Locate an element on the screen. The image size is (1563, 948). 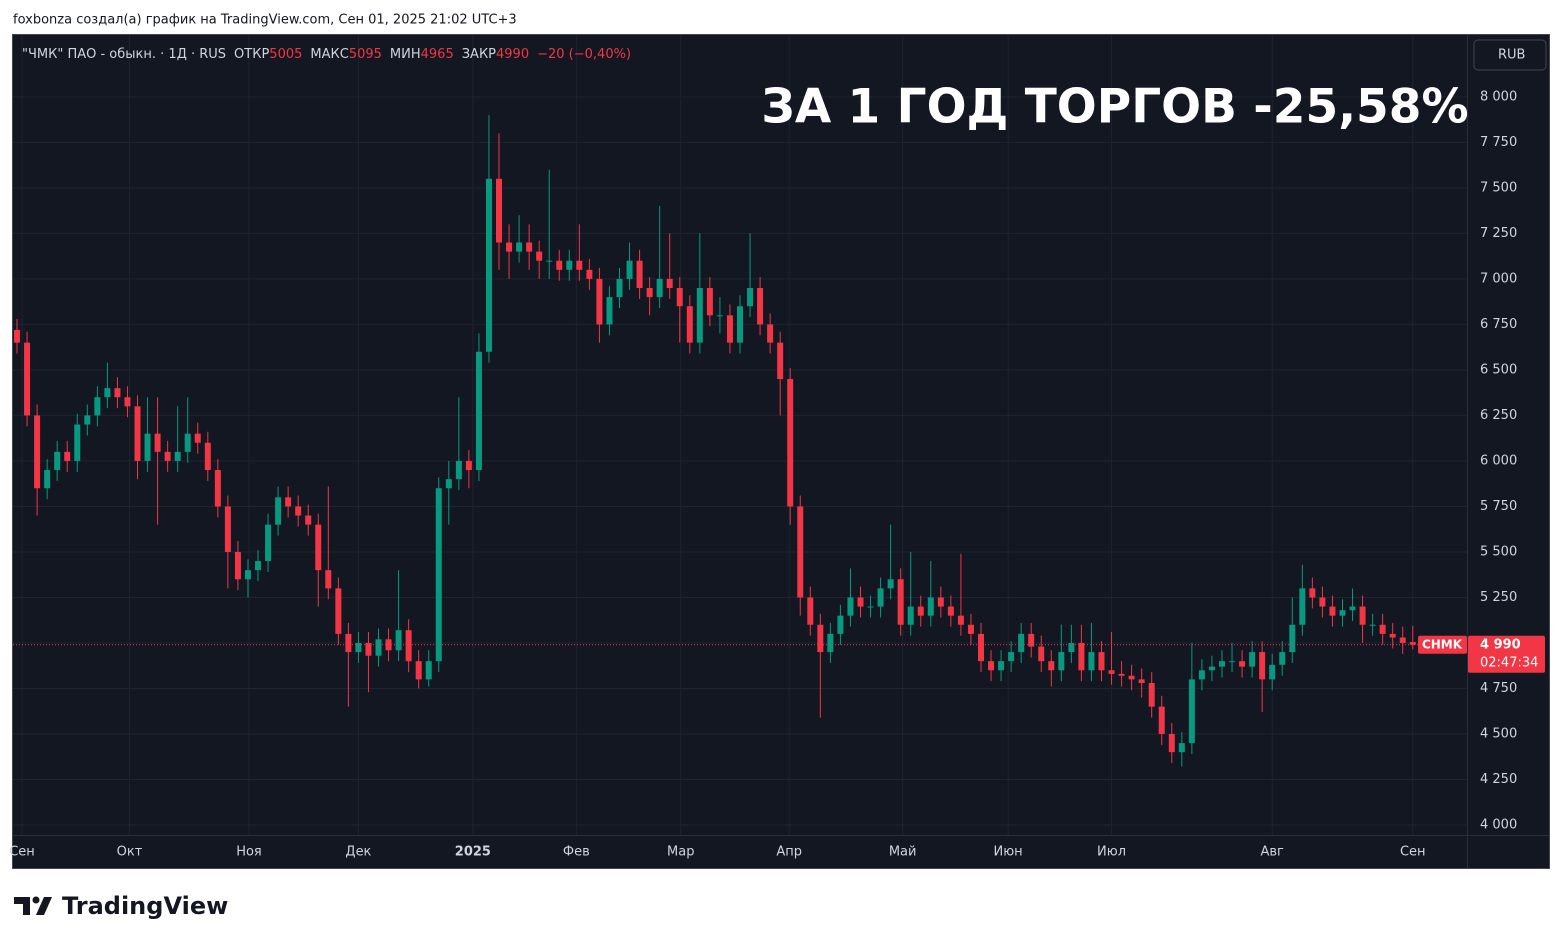
x-tick-label: Мар is located at coordinates (680, 852).